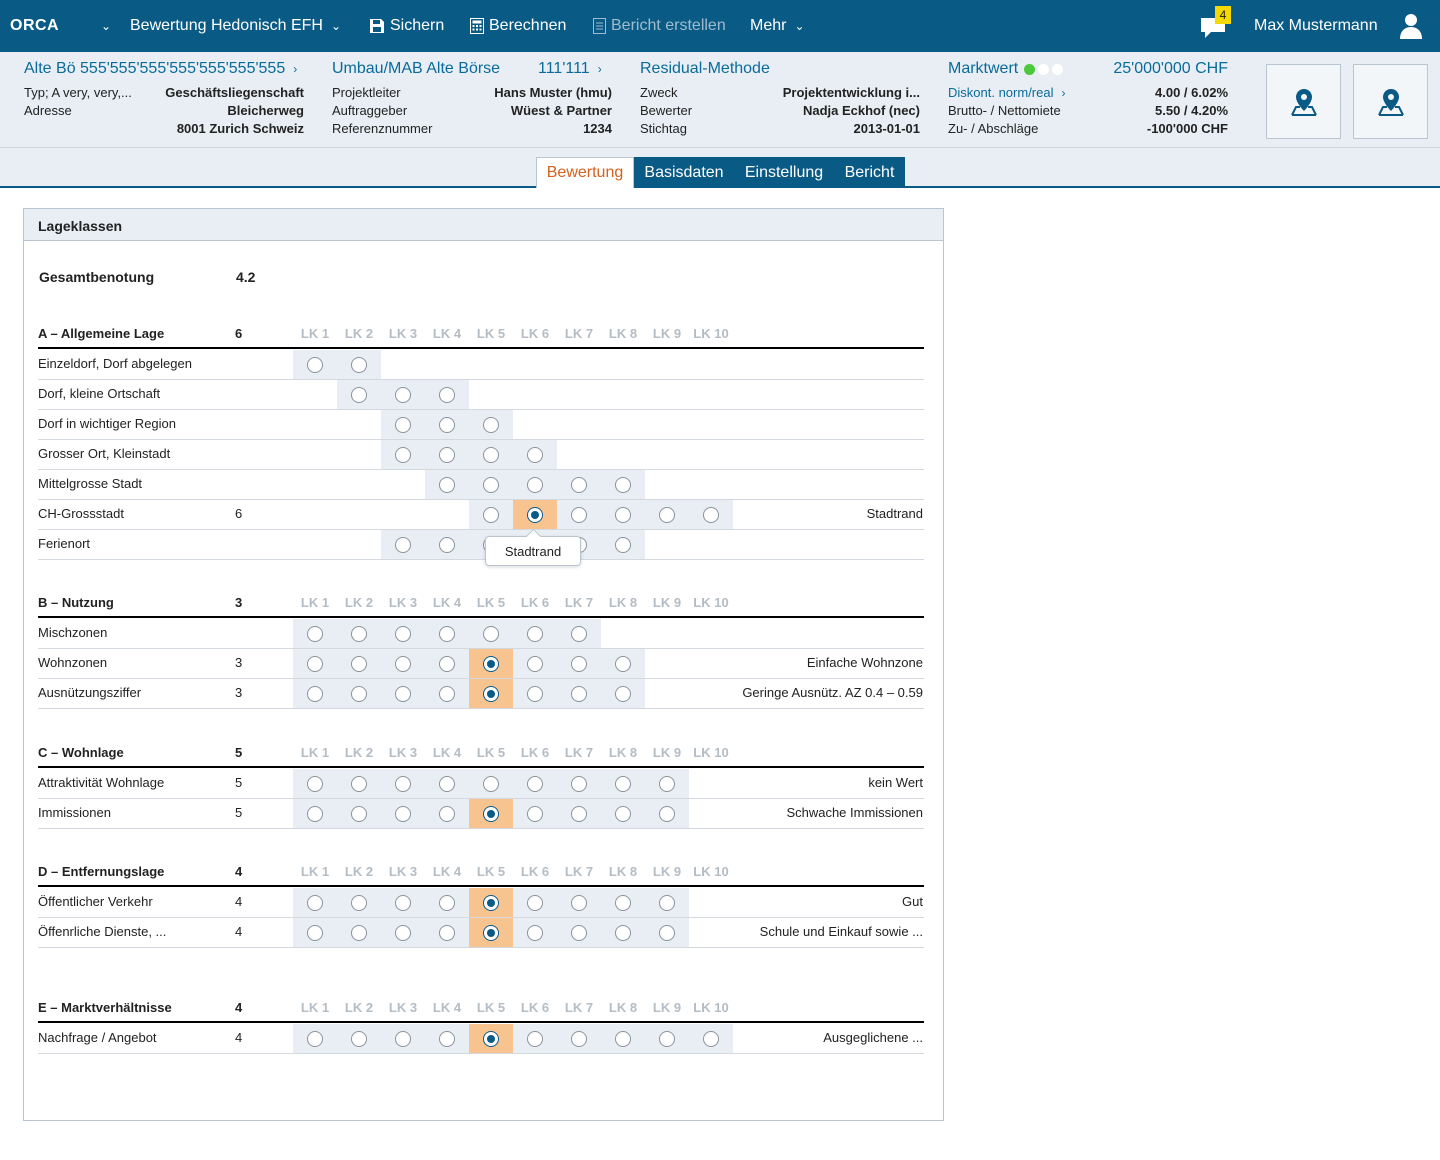 This screenshot has height=1160, width=1440. Describe the element at coordinates (659, 26) in the screenshot. I see `create-report-button: Bericht erstellen` at that location.